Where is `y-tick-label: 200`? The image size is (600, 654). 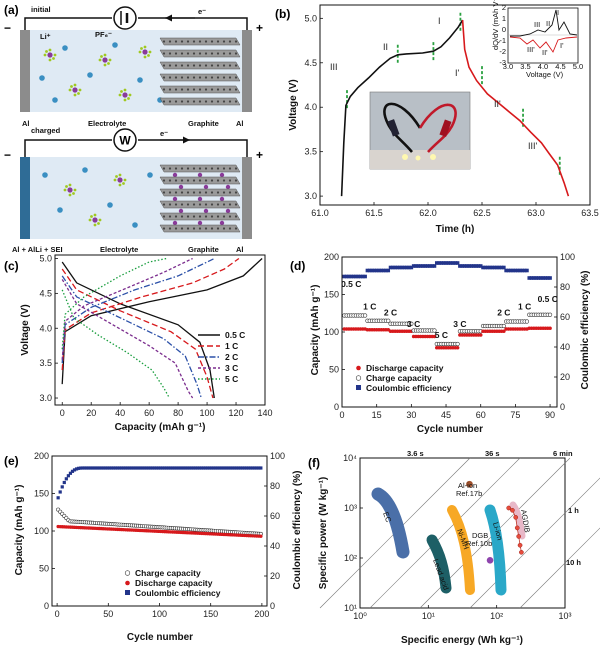
y-tick-label: 200 is located at coordinates (41, 456).